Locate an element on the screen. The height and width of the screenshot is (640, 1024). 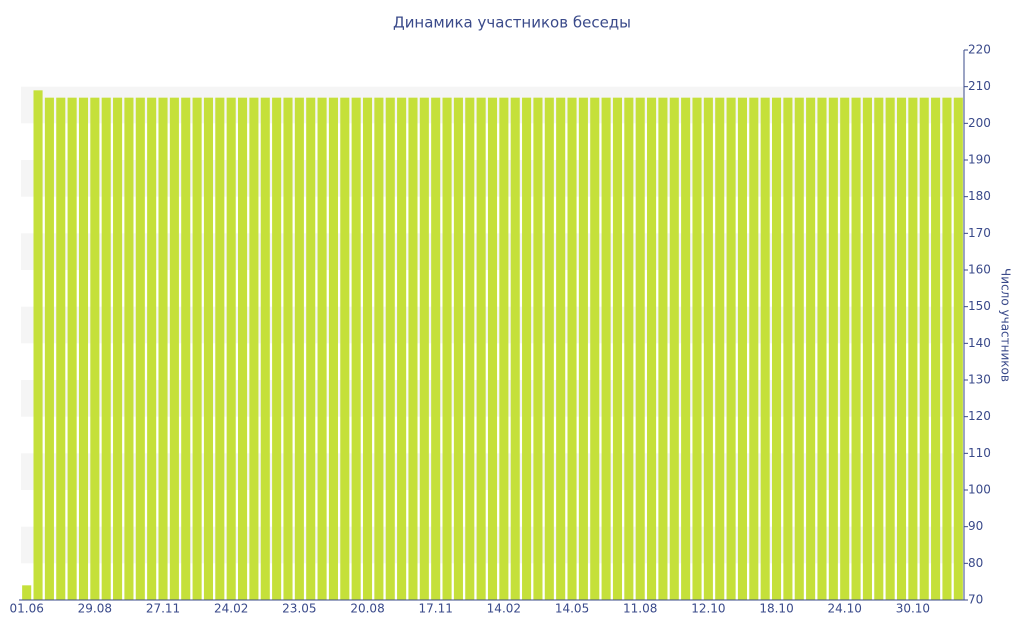
x-tick-label: 12.10 is located at coordinates (708, 609).